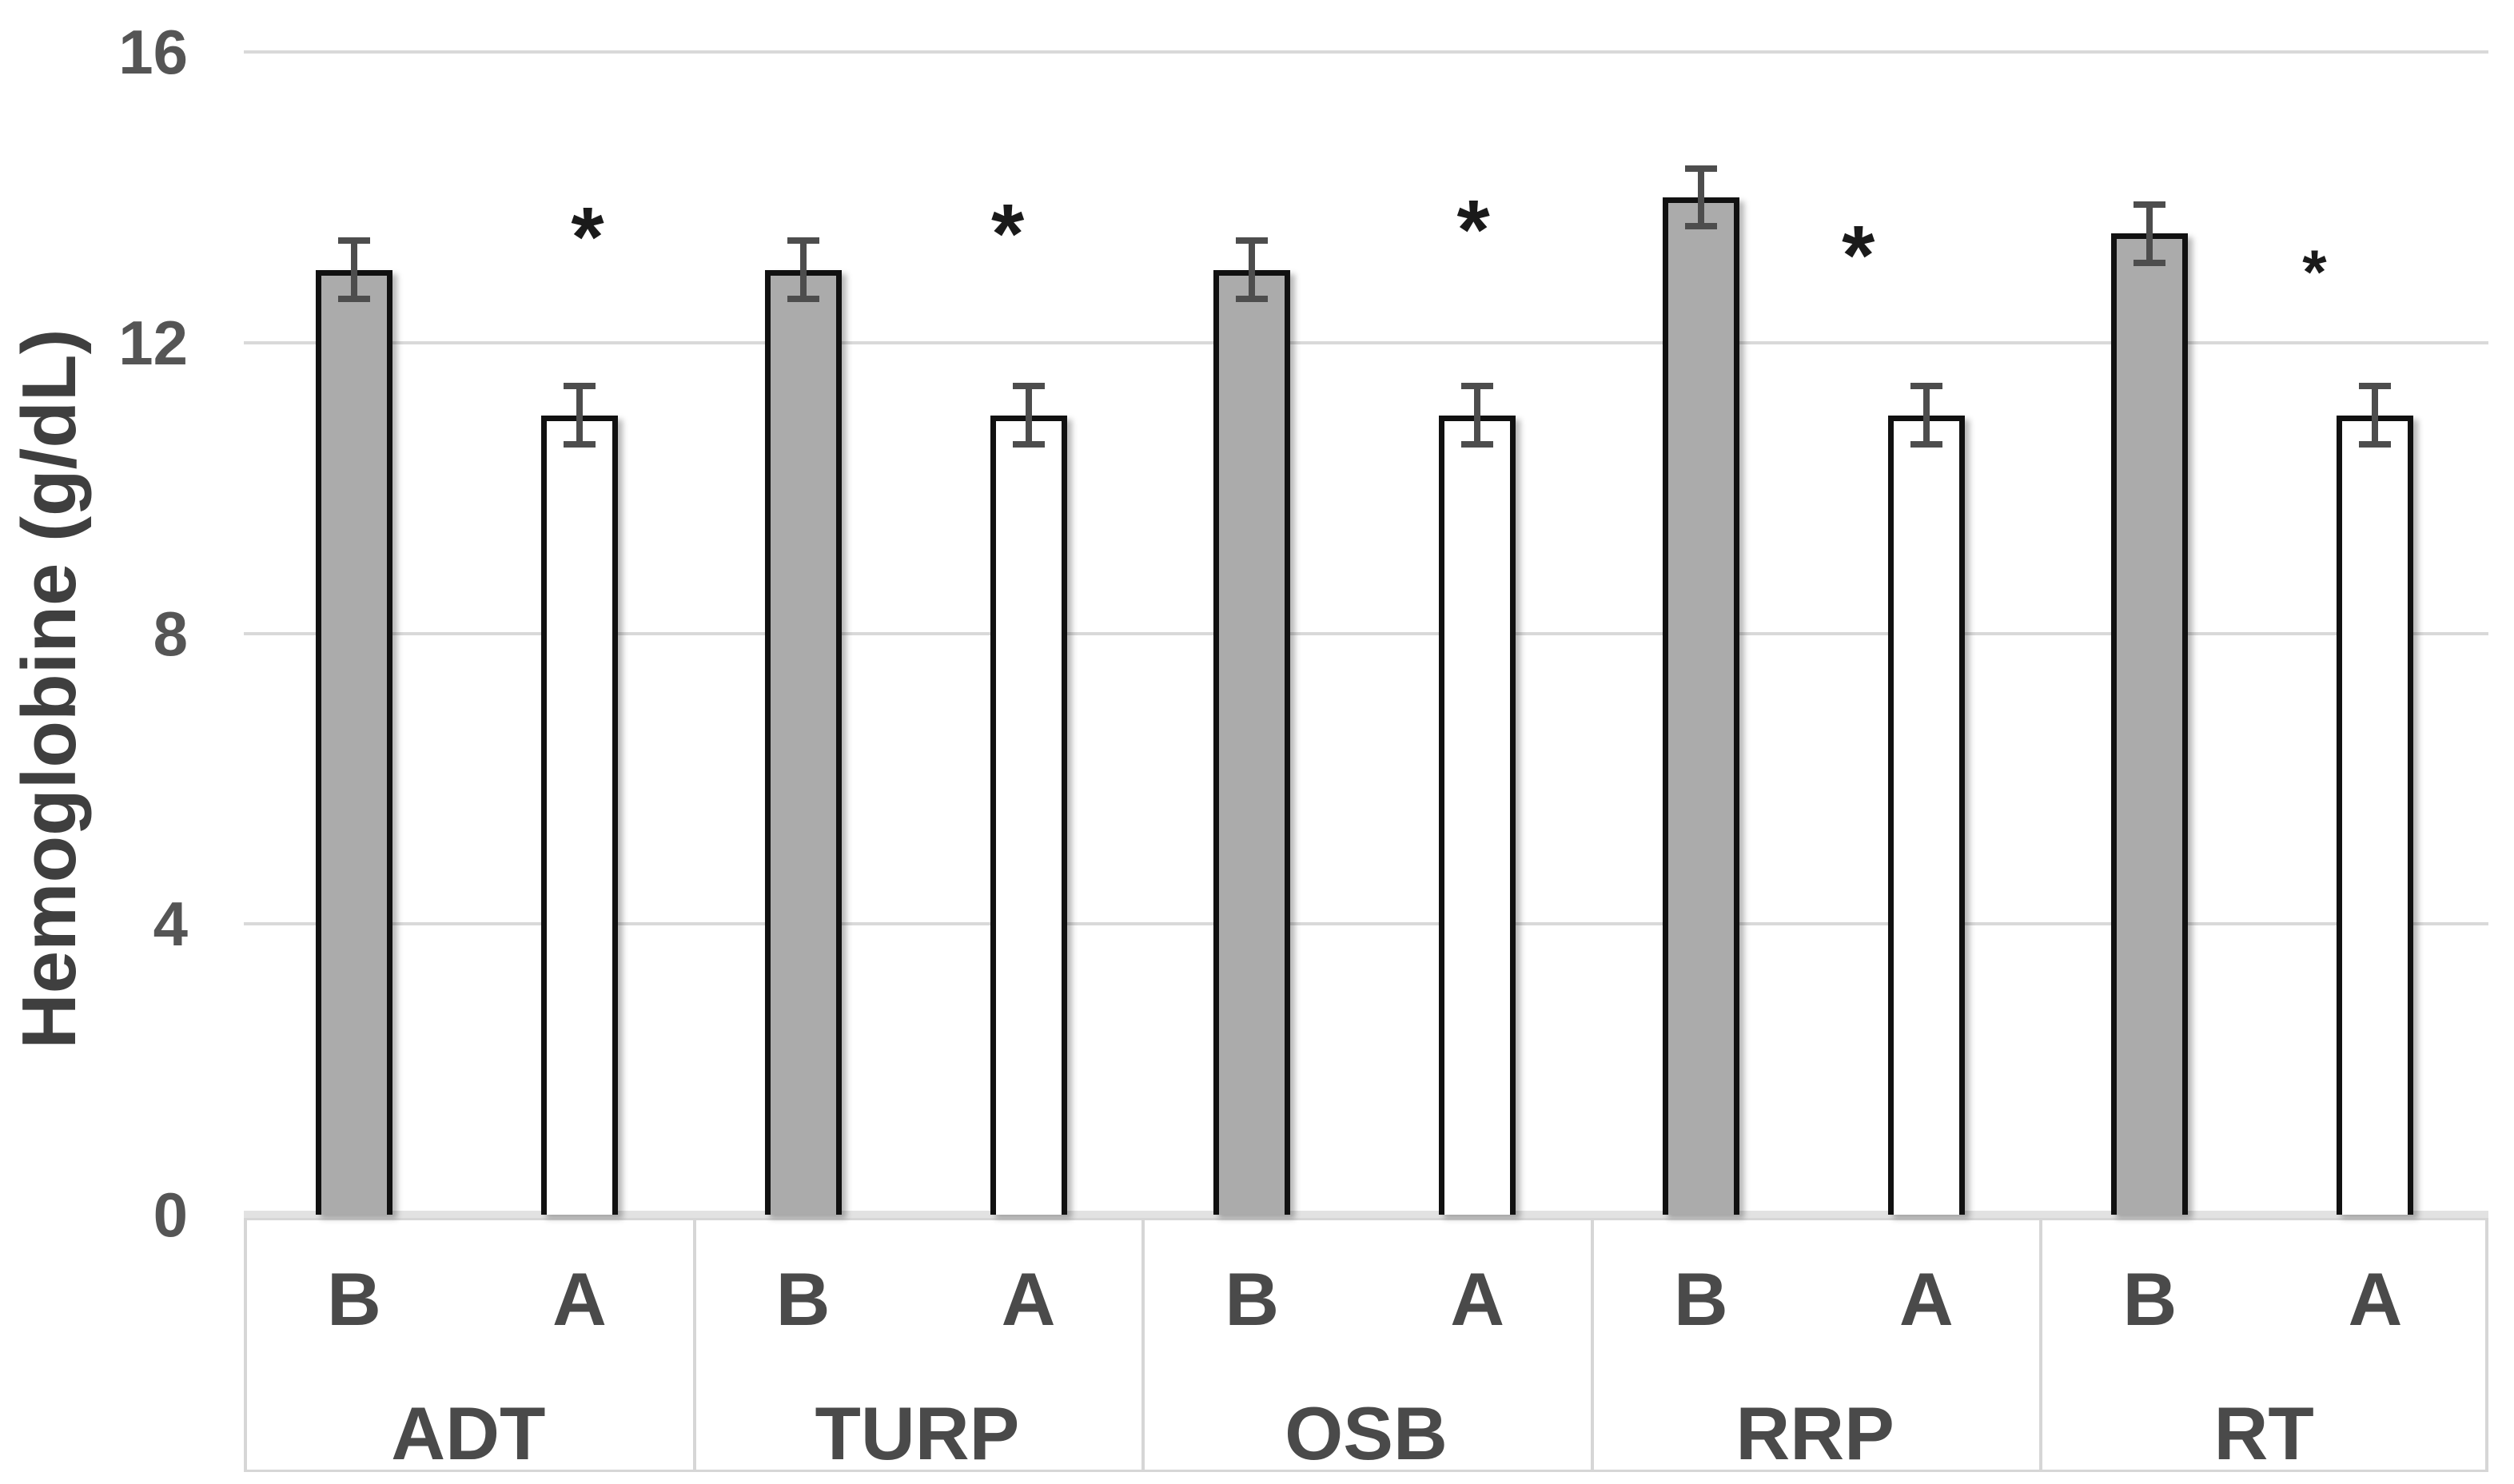 Image resolution: width=2514 pixels, height=1484 pixels. Describe the element at coordinates (917, 1433) in the screenshot. I see `group-label-TURP: TURP` at that location.